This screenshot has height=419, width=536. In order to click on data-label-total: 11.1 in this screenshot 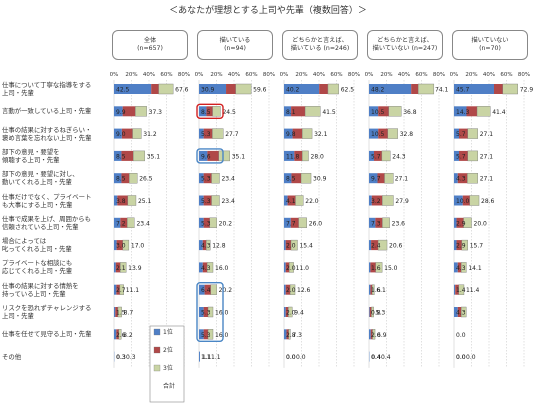, I will do `click(133, 290)`.